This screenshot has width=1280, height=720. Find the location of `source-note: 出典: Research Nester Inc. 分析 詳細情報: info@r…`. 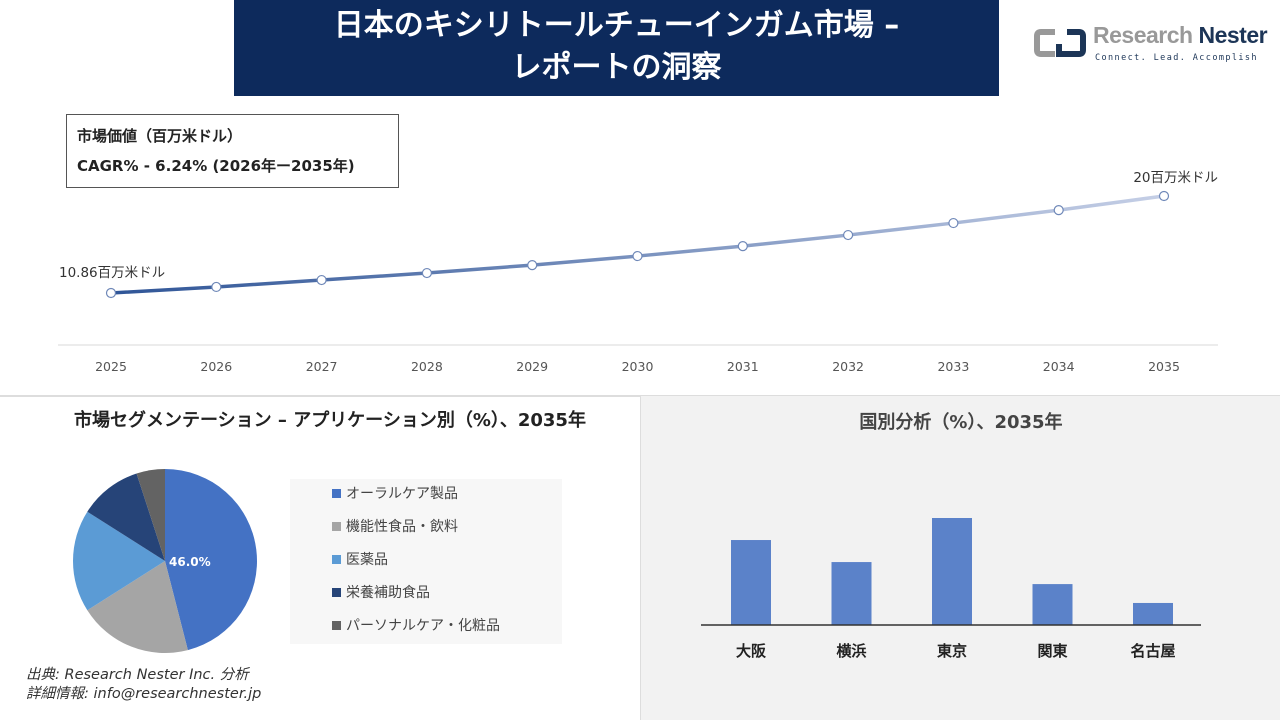

source-note: 出典: Research Nester Inc. 分析 詳細情報: info@r… is located at coordinates (143, 685).